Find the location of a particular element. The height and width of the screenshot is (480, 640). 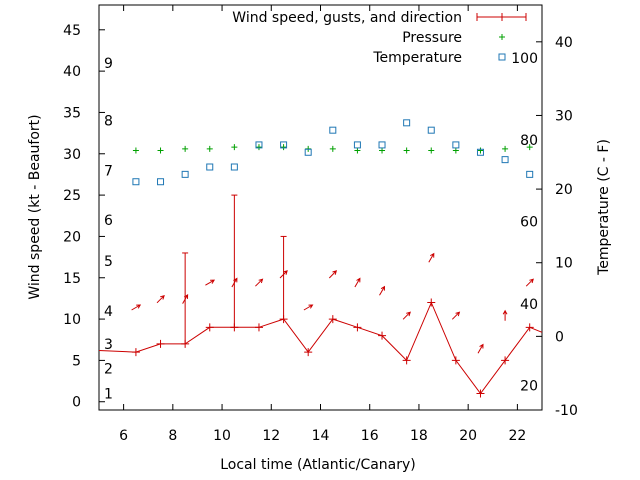

legend-label: Temperature is located at coordinates (417, 58).